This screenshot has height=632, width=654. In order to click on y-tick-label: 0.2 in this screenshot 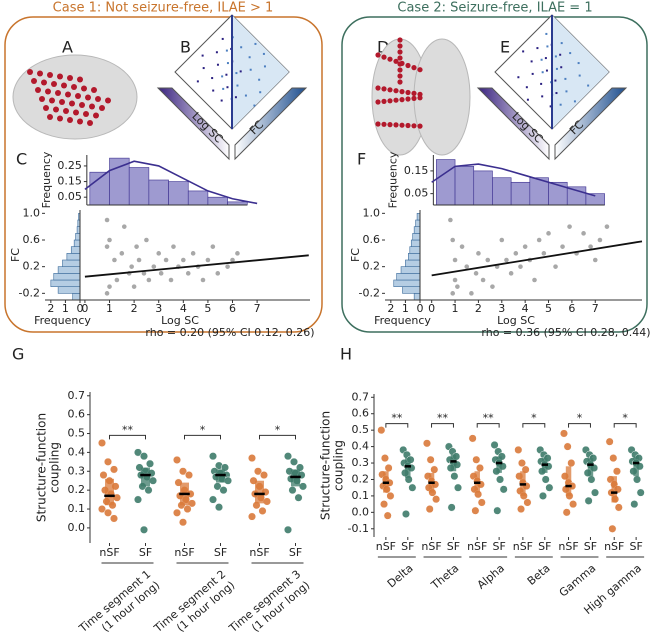, I will do `click(372, 266)`.